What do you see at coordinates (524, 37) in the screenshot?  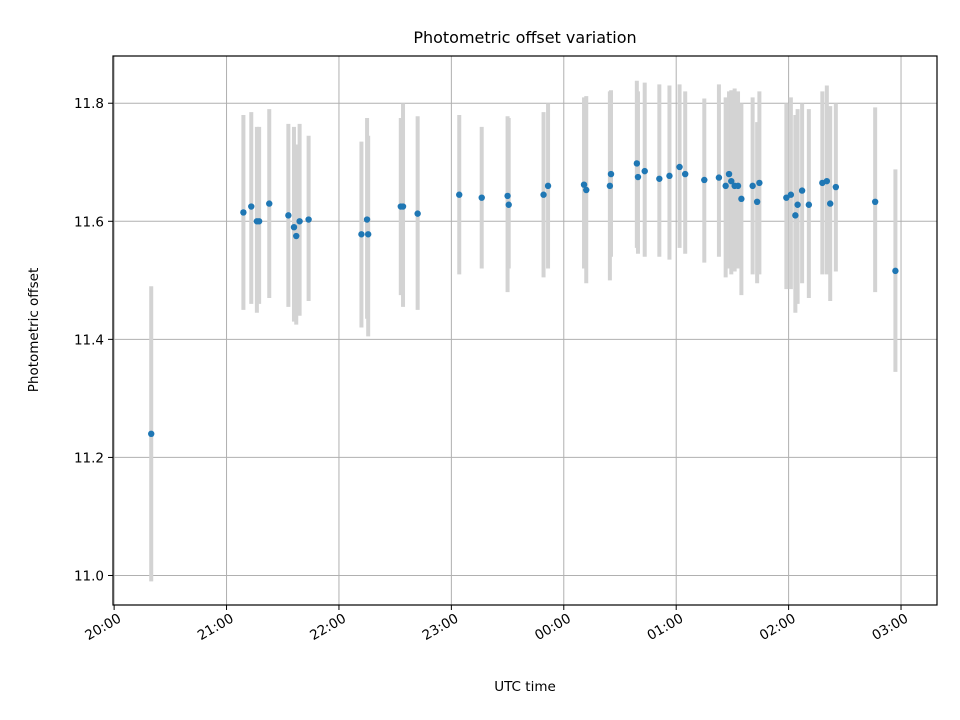 I see `chart-title: Photometric offset variation` at bounding box center [524, 37].